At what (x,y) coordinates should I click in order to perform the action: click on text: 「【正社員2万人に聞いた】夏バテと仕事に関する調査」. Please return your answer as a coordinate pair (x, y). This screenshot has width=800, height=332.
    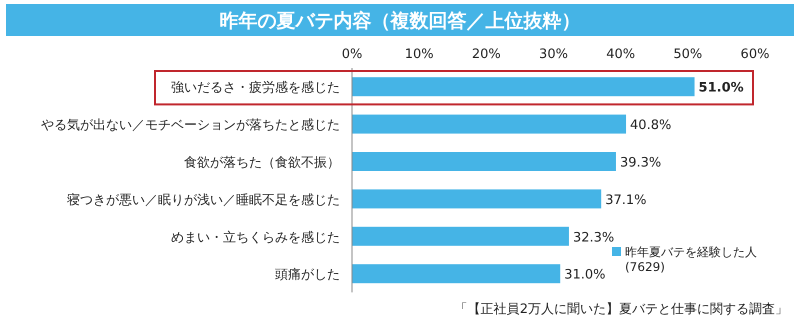
    Looking at the image, I should click on (621, 309).